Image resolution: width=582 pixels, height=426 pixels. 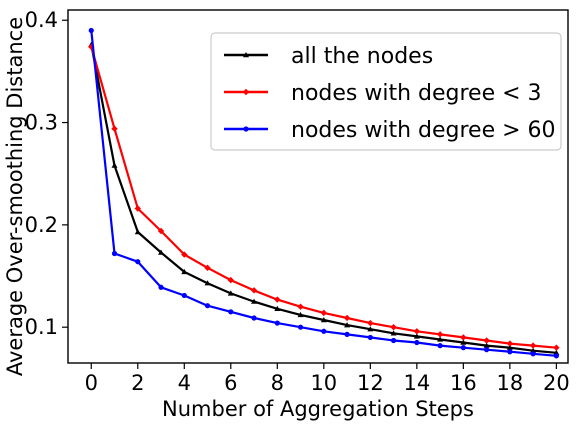 What do you see at coordinates (486, 340) in the screenshot?
I see `data-point-s1-x17` at bounding box center [486, 340].